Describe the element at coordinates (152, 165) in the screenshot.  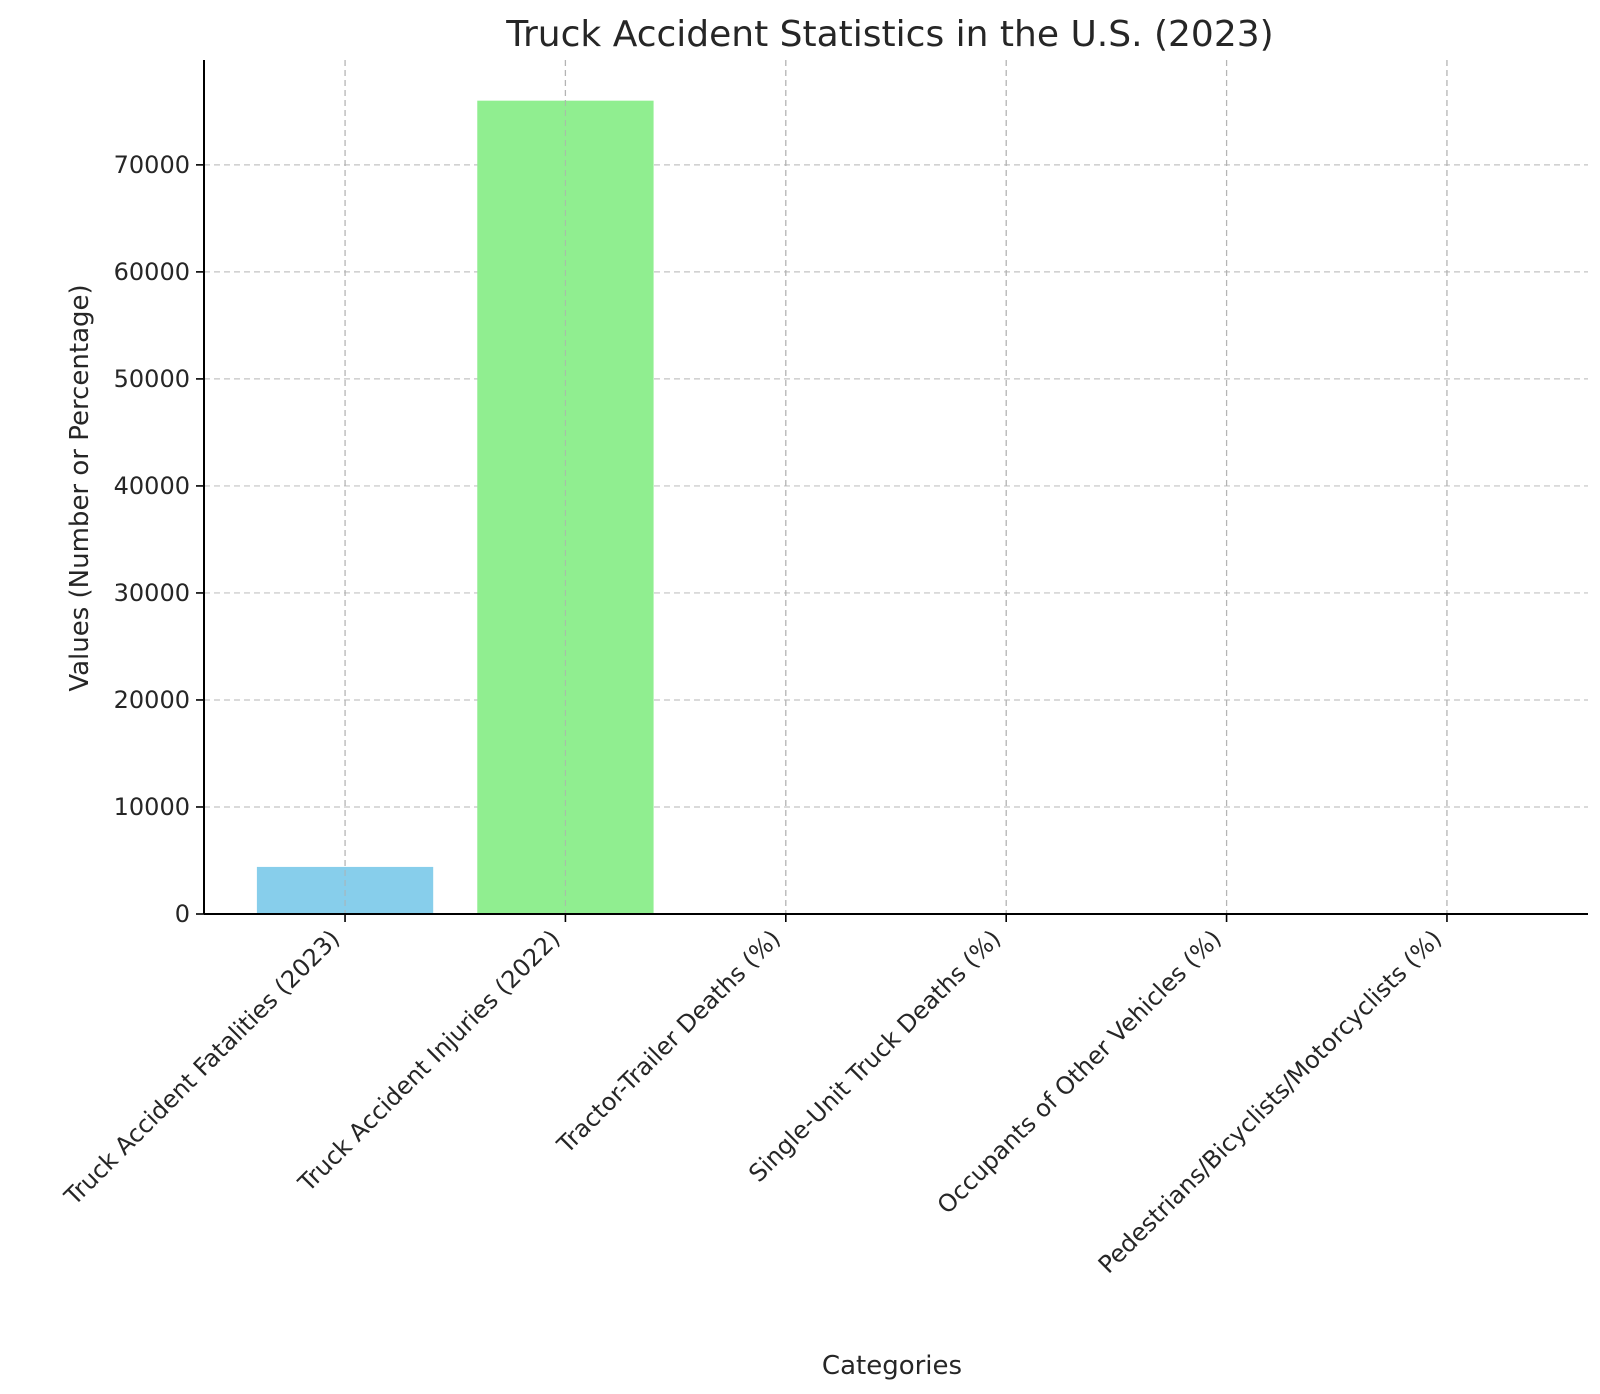
I see `y-tick-label: 70000` at that location.